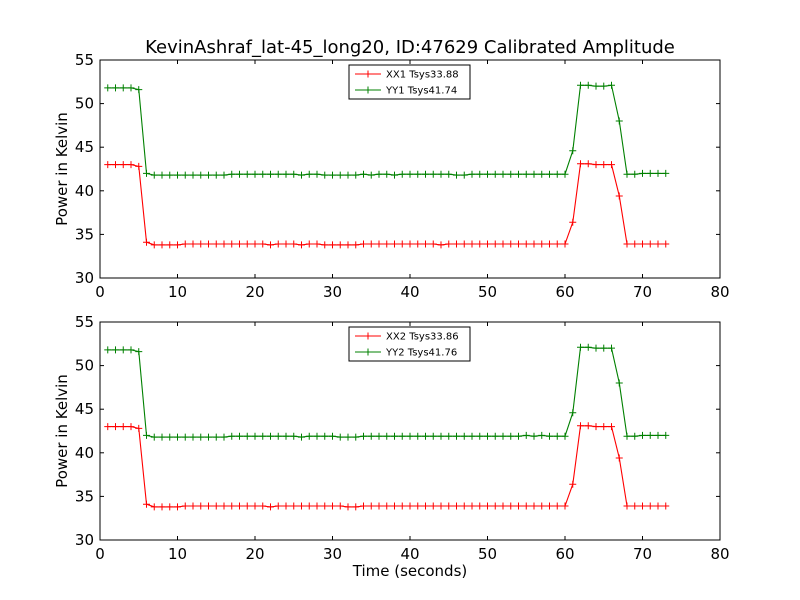 The image size is (800, 600). Describe the element at coordinates (84, 234) in the screenshot. I see `y-tick-label: 35` at that location.